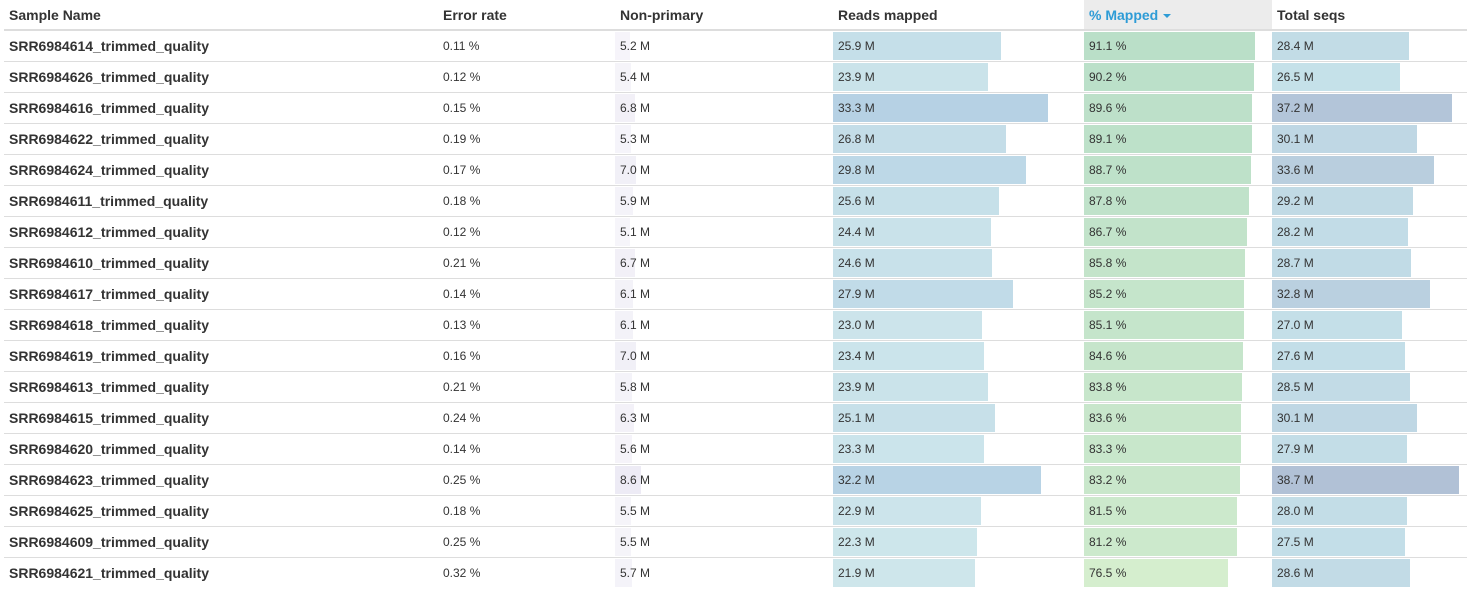  What do you see at coordinates (1108, 572) in the screenshot?
I see `pct-mapped-value: 76.5 %` at bounding box center [1108, 572].